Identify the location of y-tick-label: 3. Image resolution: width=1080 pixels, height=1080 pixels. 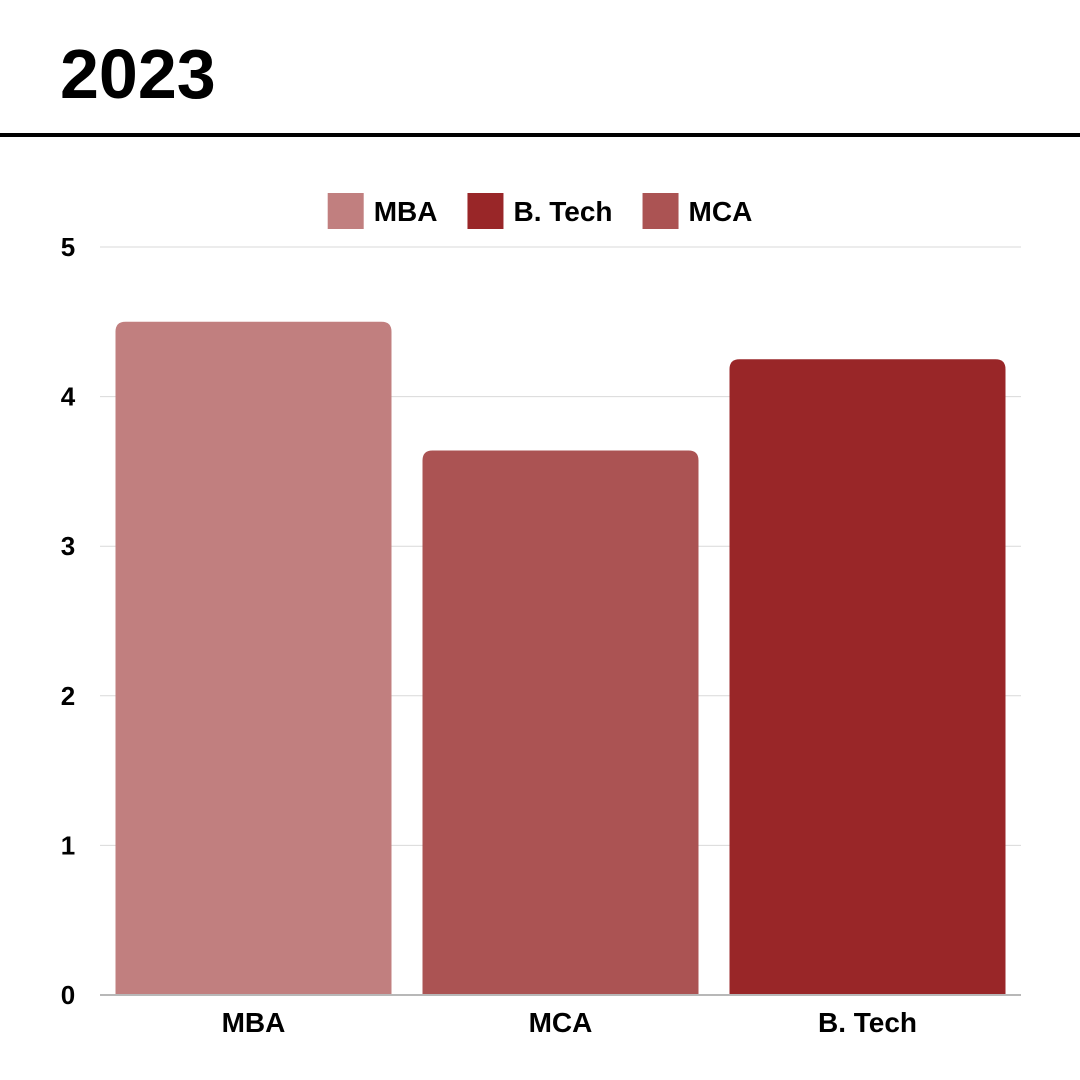
(68, 546).